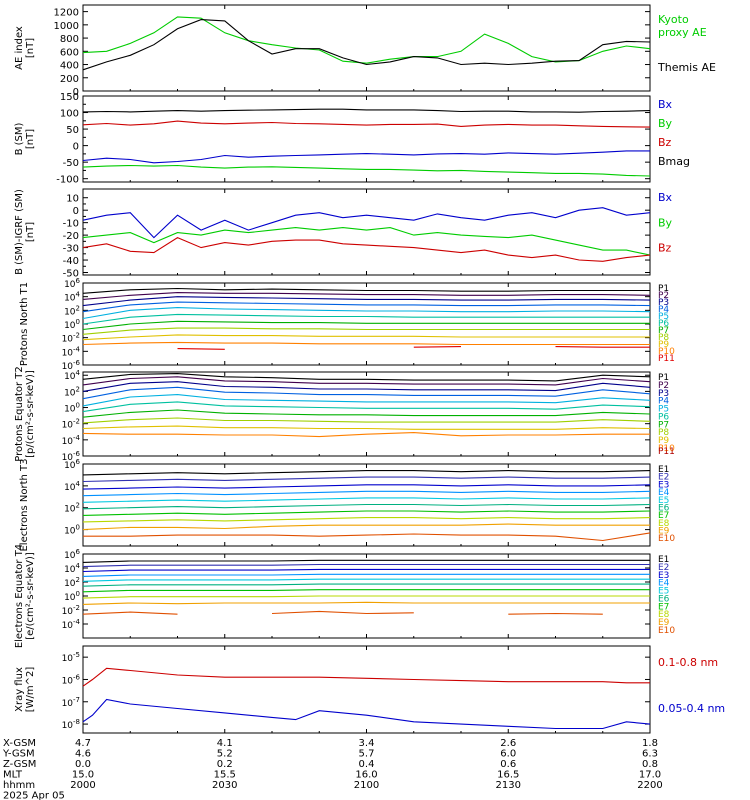 This screenshot has height=800, width=750. Describe the element at coordinates (71, 702) in the screenshot. I see `y-tick-label: 10-7` at that location.